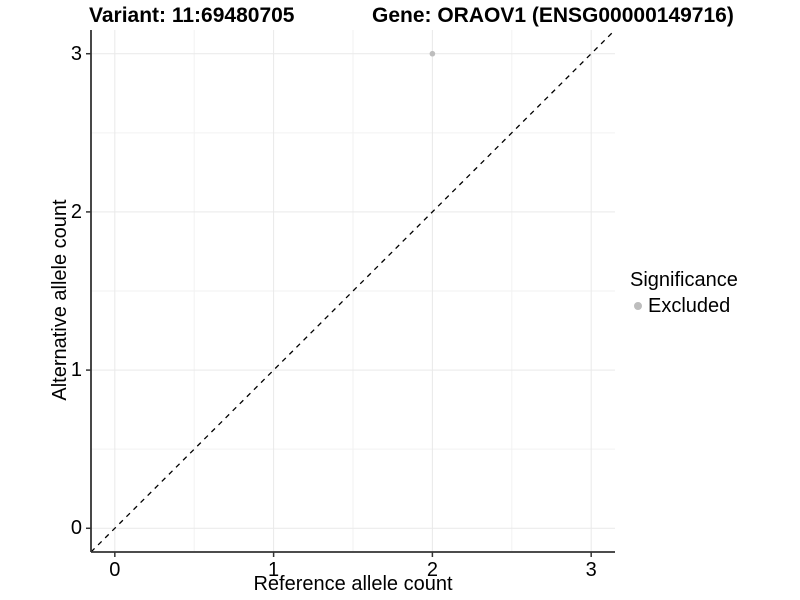 This screenshot has height=600, width=800. Describe the element at coordinates (274, 570) in the screenshot. I see `x-tick-label: 1` at that location.